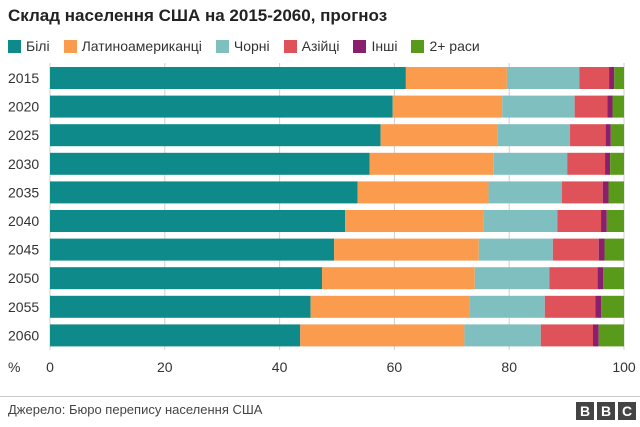 The image size is (640, 427). What do you see at coordinates (454, 46) in the screenshot?
I see `legend-label: 2+ раси` at bounding box center [454, 46].